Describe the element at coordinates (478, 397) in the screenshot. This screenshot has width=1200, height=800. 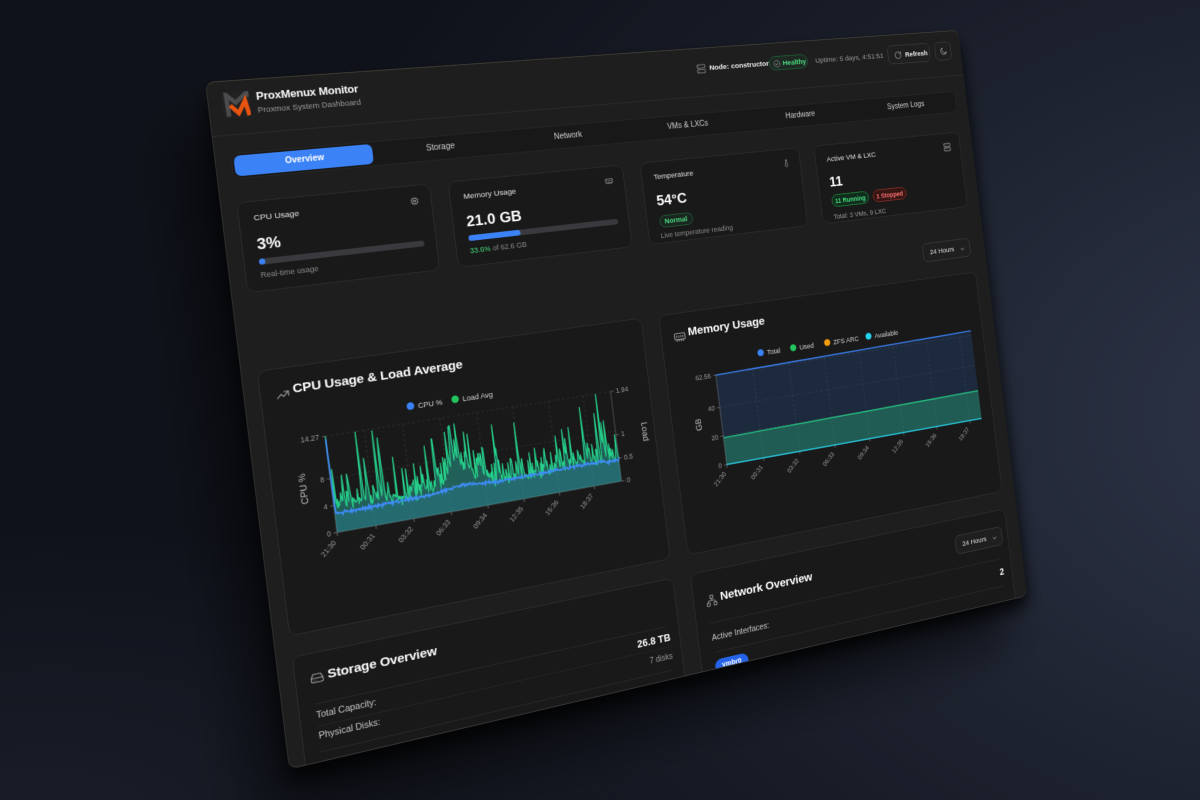
I see `svg-text: Load Avg` at that location.